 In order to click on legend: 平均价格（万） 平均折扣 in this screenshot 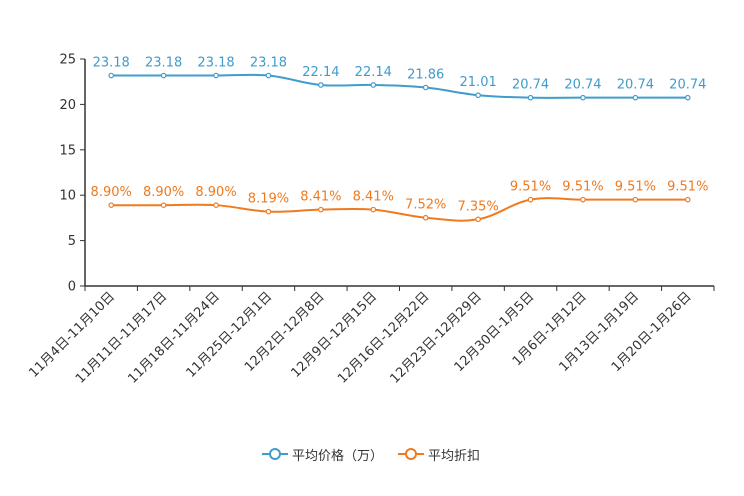, I will do `click(372, 454)`.